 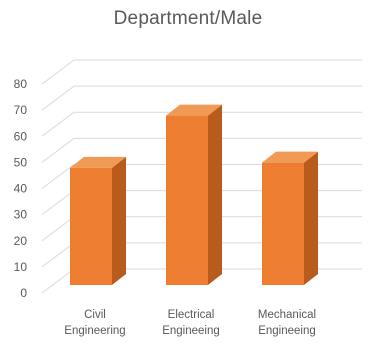 I want to click on y-tick-label: 50, so click(x=21, y=162).